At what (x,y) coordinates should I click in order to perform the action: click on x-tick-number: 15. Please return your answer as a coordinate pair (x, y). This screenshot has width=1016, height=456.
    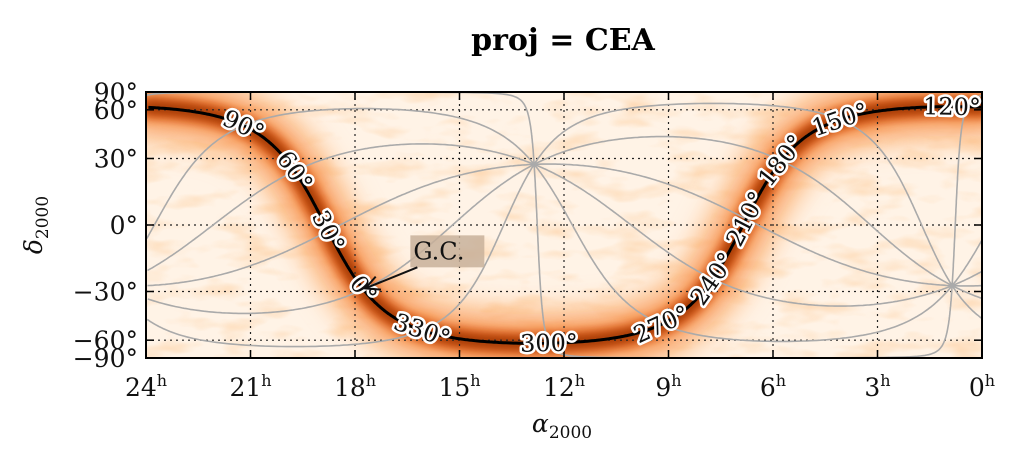
    Looking at the image, I should click on (454, 387).